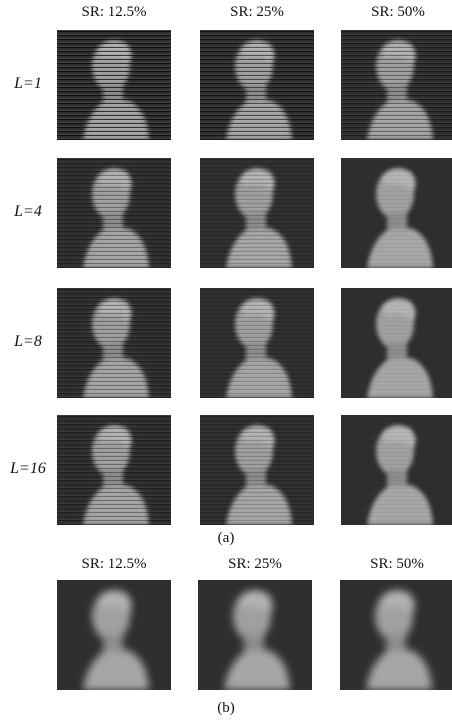 This screenshot has height=724, width=452. I want to click on row-label: L=16, so click(28, 468).